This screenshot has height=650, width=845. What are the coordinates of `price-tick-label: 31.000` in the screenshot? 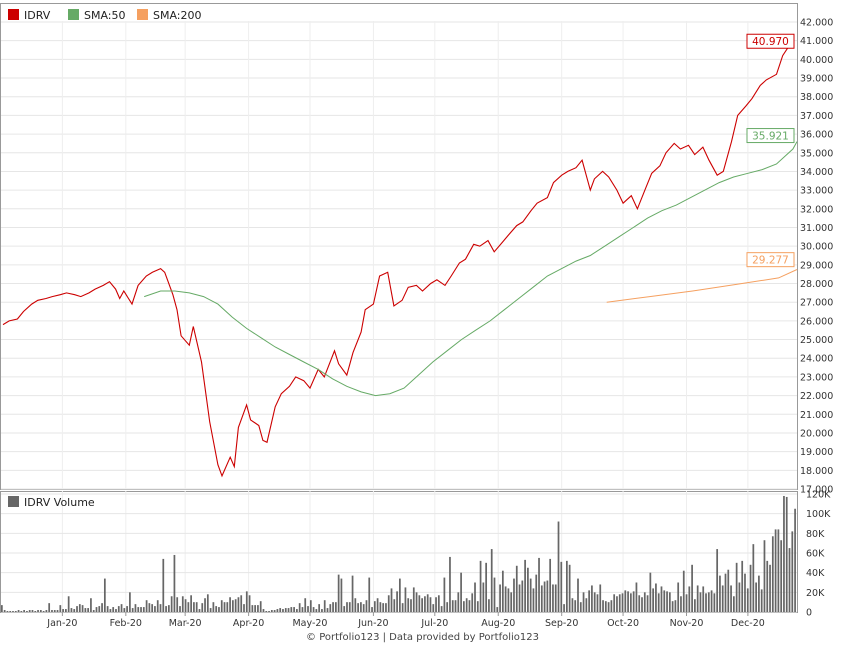 It's located at (816, 228).